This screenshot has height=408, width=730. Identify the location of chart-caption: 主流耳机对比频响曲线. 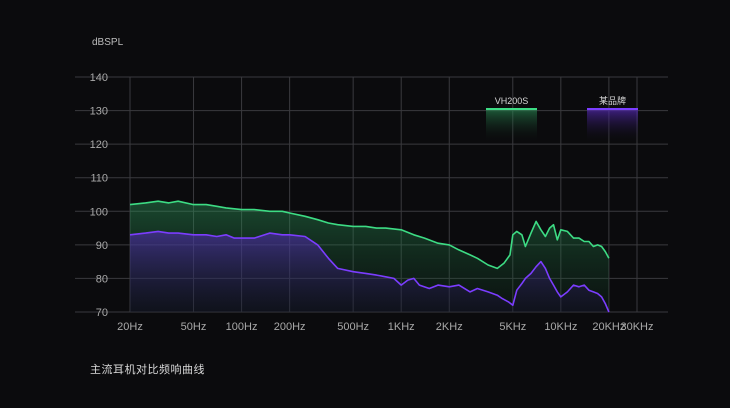
(147, 370).